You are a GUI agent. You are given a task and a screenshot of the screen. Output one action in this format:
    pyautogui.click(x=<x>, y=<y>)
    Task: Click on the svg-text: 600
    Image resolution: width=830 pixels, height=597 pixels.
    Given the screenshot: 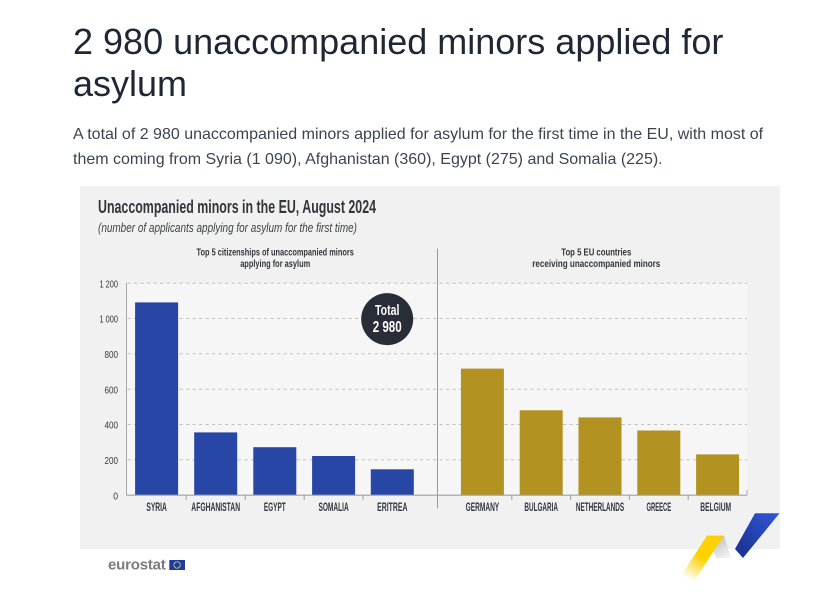 What is the action you would take?
    pyautogui.click(x=112, y=390)
    